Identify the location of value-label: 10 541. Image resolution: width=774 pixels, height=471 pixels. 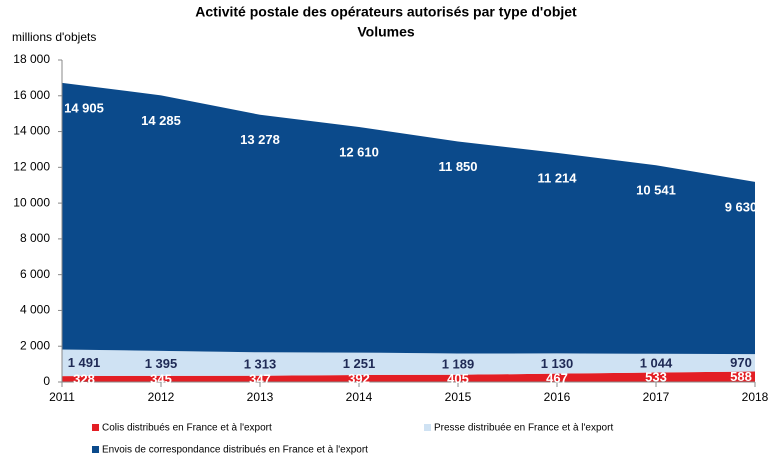
(656, 190).